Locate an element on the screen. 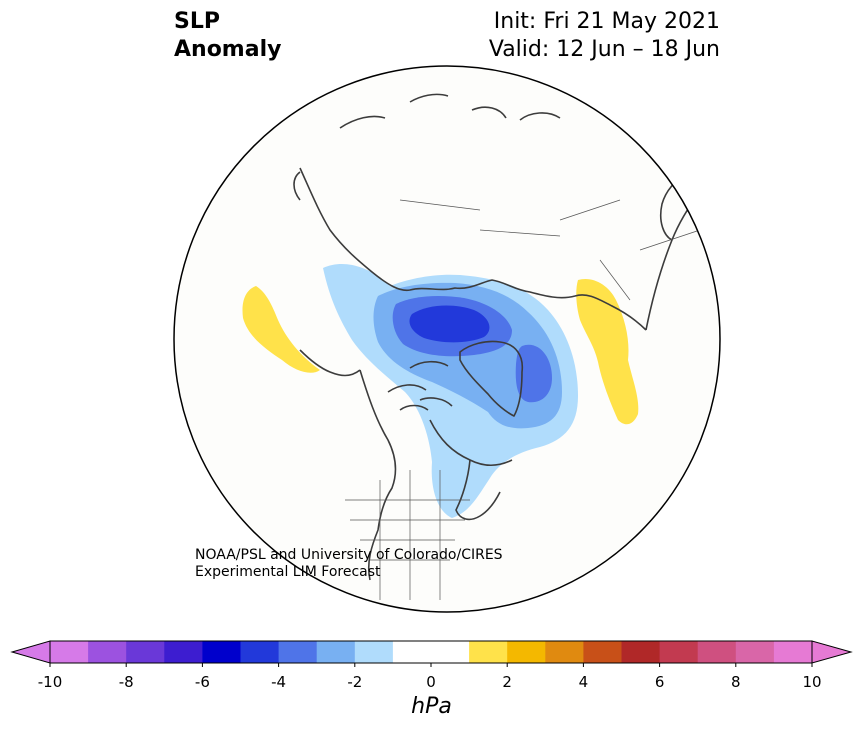  init-date: Init: Fri 21 May 2021 is located at coordinates (606, 21).